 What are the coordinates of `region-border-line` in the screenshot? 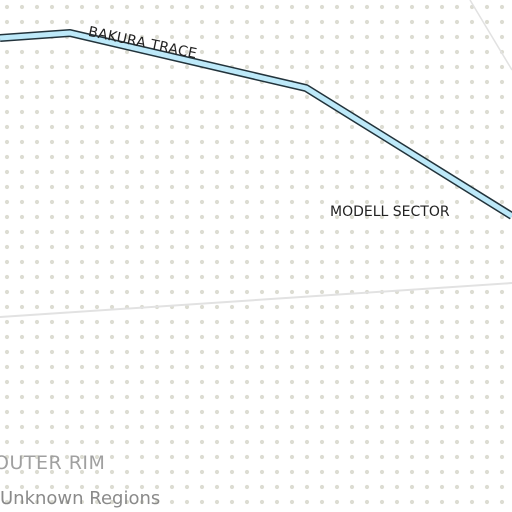 It's located at (256, 300).